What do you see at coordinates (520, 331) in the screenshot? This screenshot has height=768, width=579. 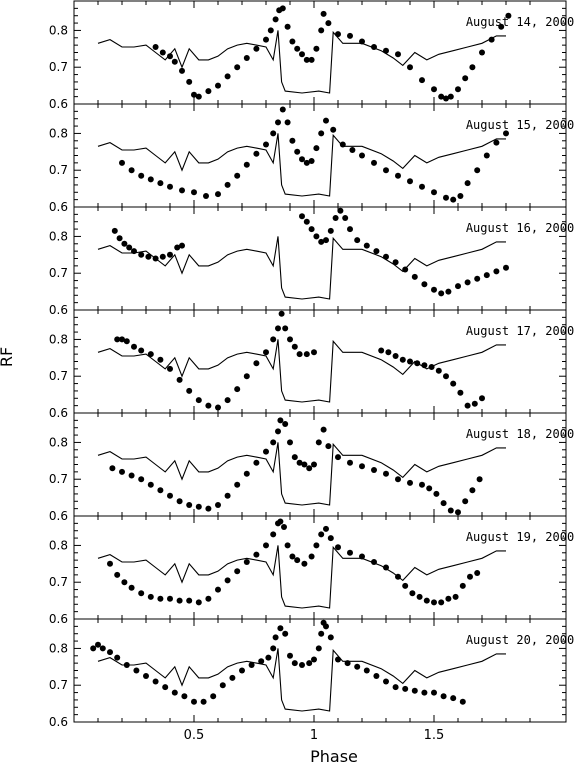 I see `panel-date-label: August 17, 2000` at bounding box center [520, 331].